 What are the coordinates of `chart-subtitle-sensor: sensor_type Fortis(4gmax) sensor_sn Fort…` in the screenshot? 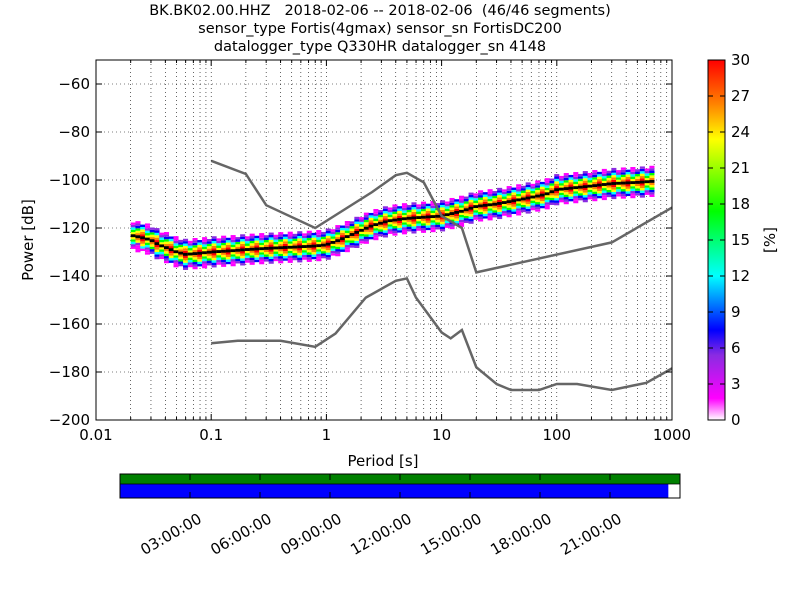 It's located at (380, 29).